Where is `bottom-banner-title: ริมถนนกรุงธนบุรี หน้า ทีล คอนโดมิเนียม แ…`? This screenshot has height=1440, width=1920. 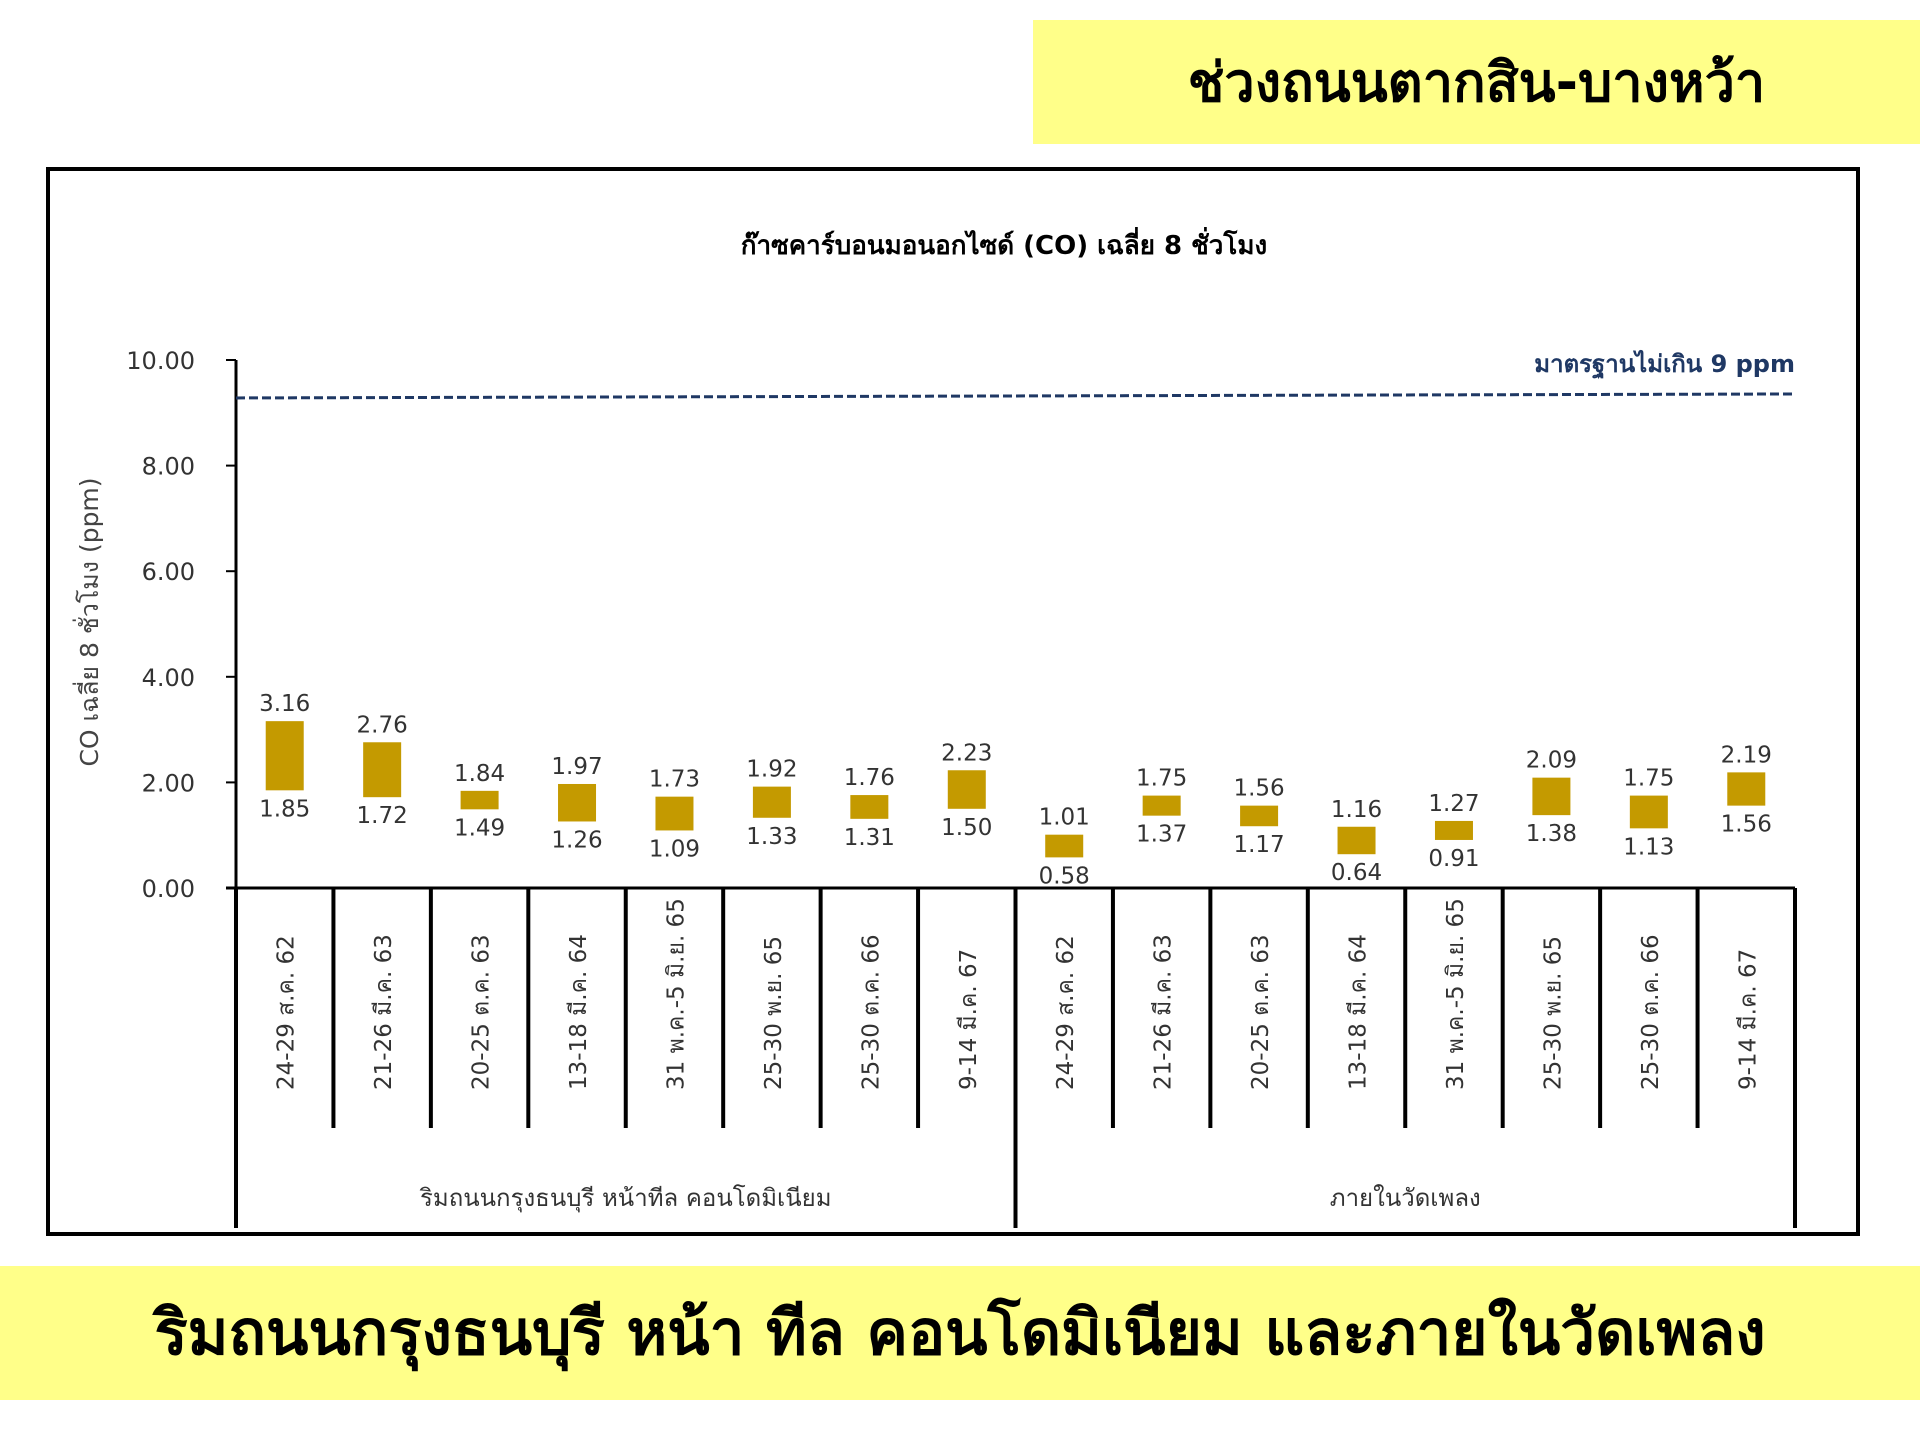 bottom-banner-title: ริมถนนกรุงธนบุรี หน้า ทีล คอนโดมิเนียม แ… is located at coordinates (960, 1332).